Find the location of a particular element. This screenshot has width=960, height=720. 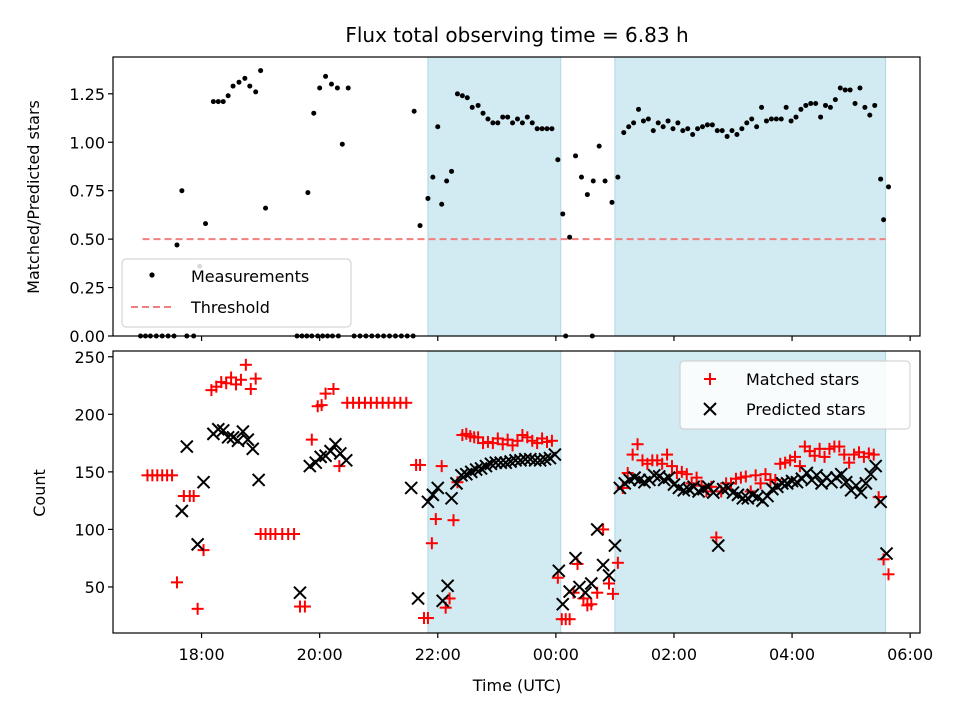

bottom-xtick-label: 02:00 is located at coordinates (674, 654).